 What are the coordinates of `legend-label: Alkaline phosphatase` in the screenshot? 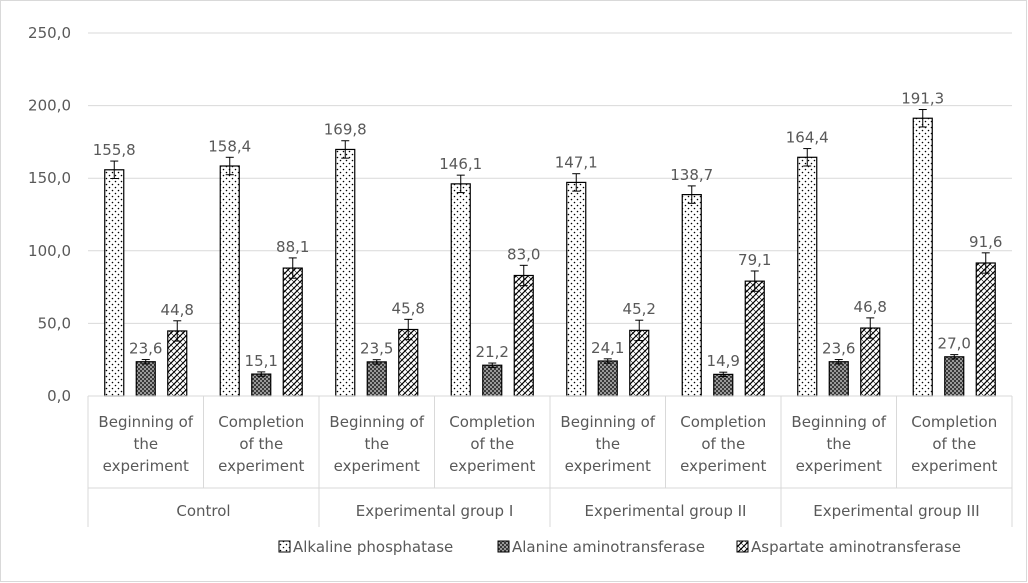 It's located at (373, 547).